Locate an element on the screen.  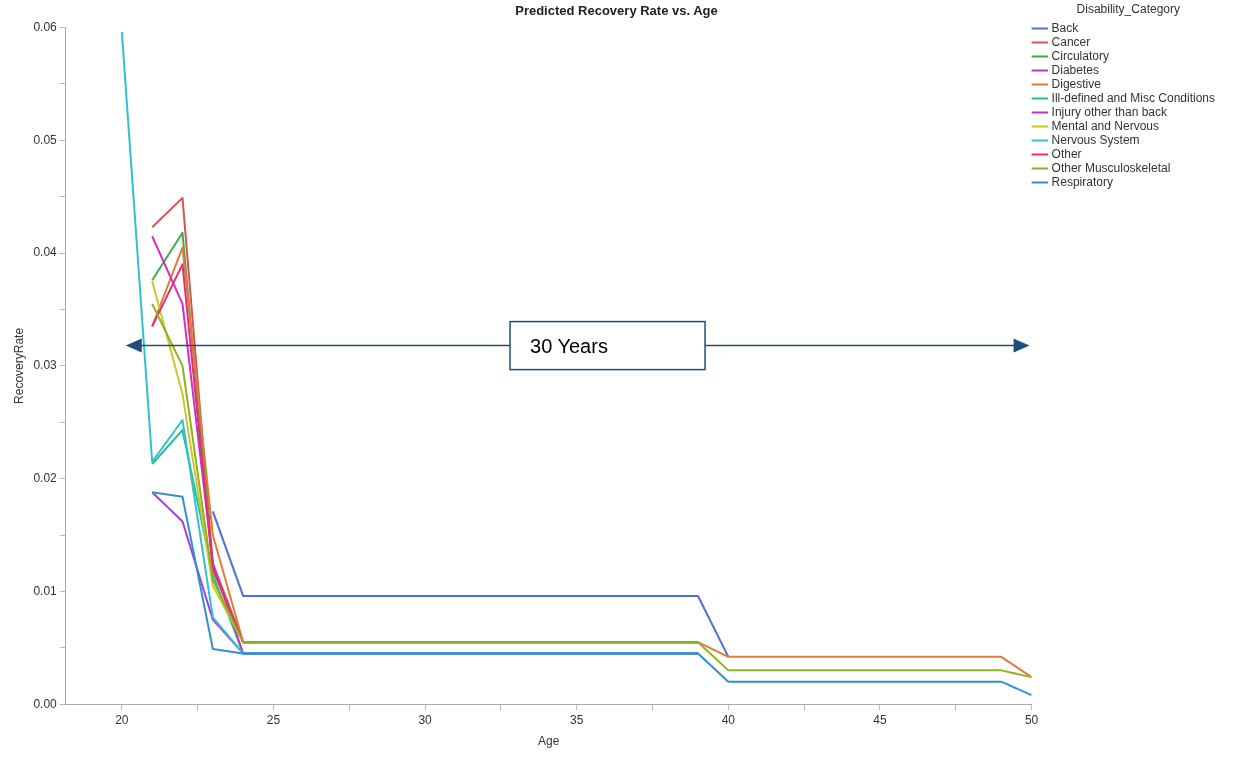
legend-label: Injury other than back is located at coordinates (1109, 111).